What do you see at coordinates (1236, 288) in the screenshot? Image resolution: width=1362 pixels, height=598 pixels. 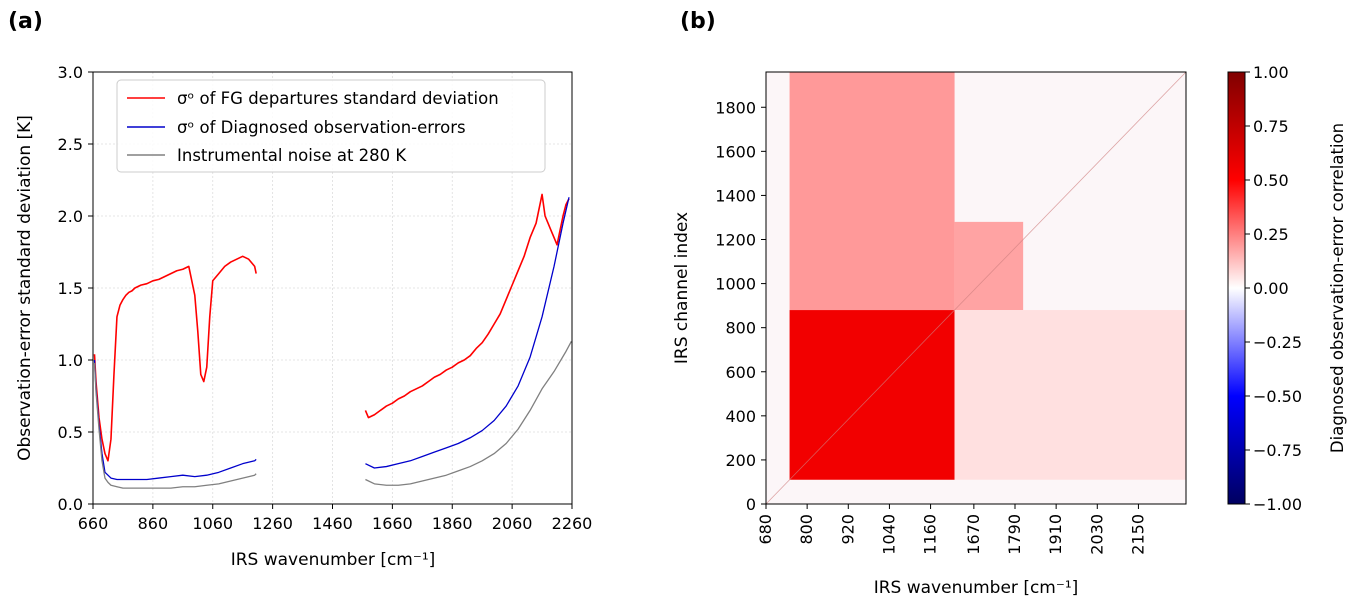 I see `colorbar-gradient` at bounding box center [1236, 288].